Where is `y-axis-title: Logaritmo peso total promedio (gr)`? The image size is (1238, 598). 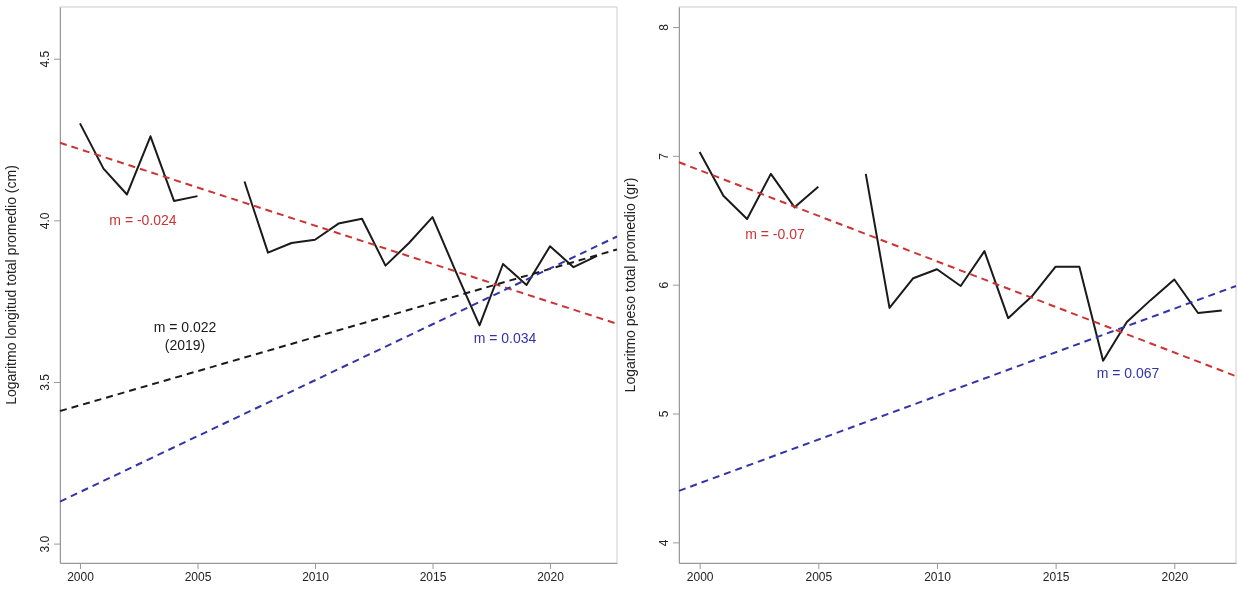 y-axis-title: Logaritmo peso total promedio (gr) is located at coordinates (630, 285).